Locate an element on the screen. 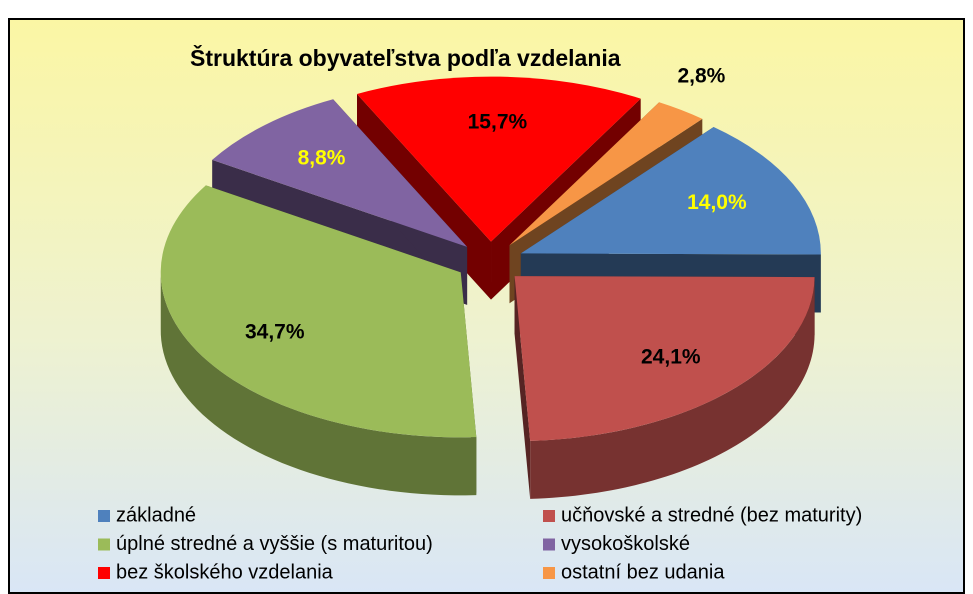 This screenshot has width=973, height=594. slice is located at coordinates (664, 387).